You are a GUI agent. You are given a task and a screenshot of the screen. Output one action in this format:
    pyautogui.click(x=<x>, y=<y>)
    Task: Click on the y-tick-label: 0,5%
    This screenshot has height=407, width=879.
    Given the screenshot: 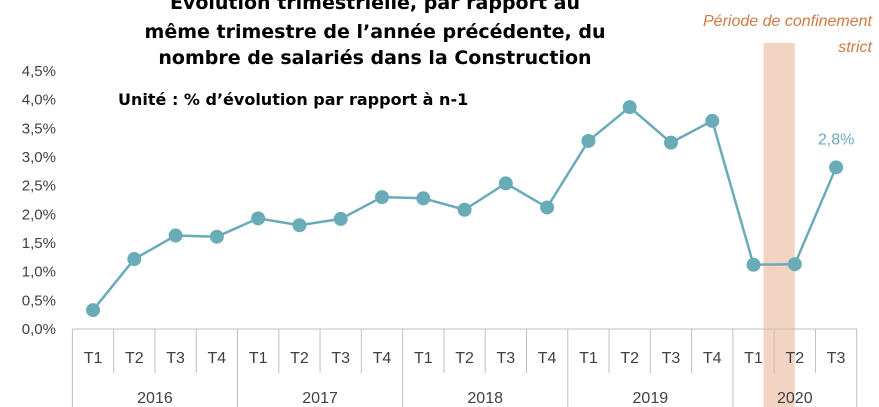 What is the action you would take?
    pyautogui.click(x=39, y=300)
    